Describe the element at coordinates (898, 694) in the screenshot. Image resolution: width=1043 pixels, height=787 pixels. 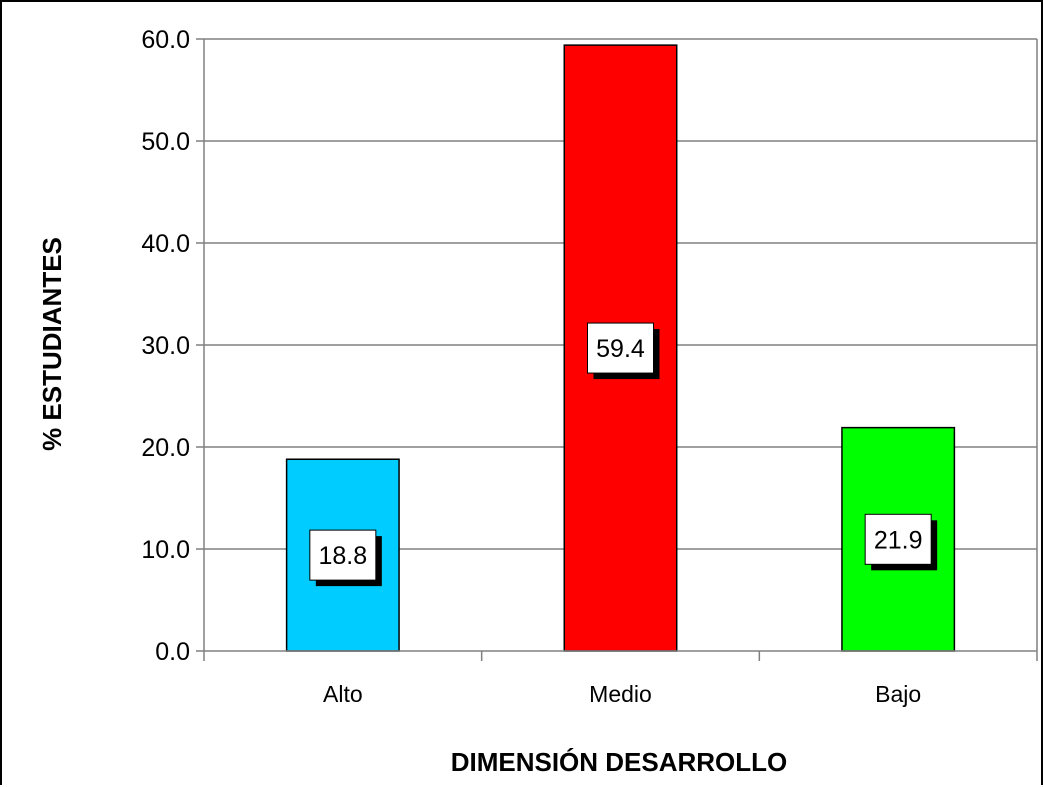
I see `x-category-label: Bajo` at that location.